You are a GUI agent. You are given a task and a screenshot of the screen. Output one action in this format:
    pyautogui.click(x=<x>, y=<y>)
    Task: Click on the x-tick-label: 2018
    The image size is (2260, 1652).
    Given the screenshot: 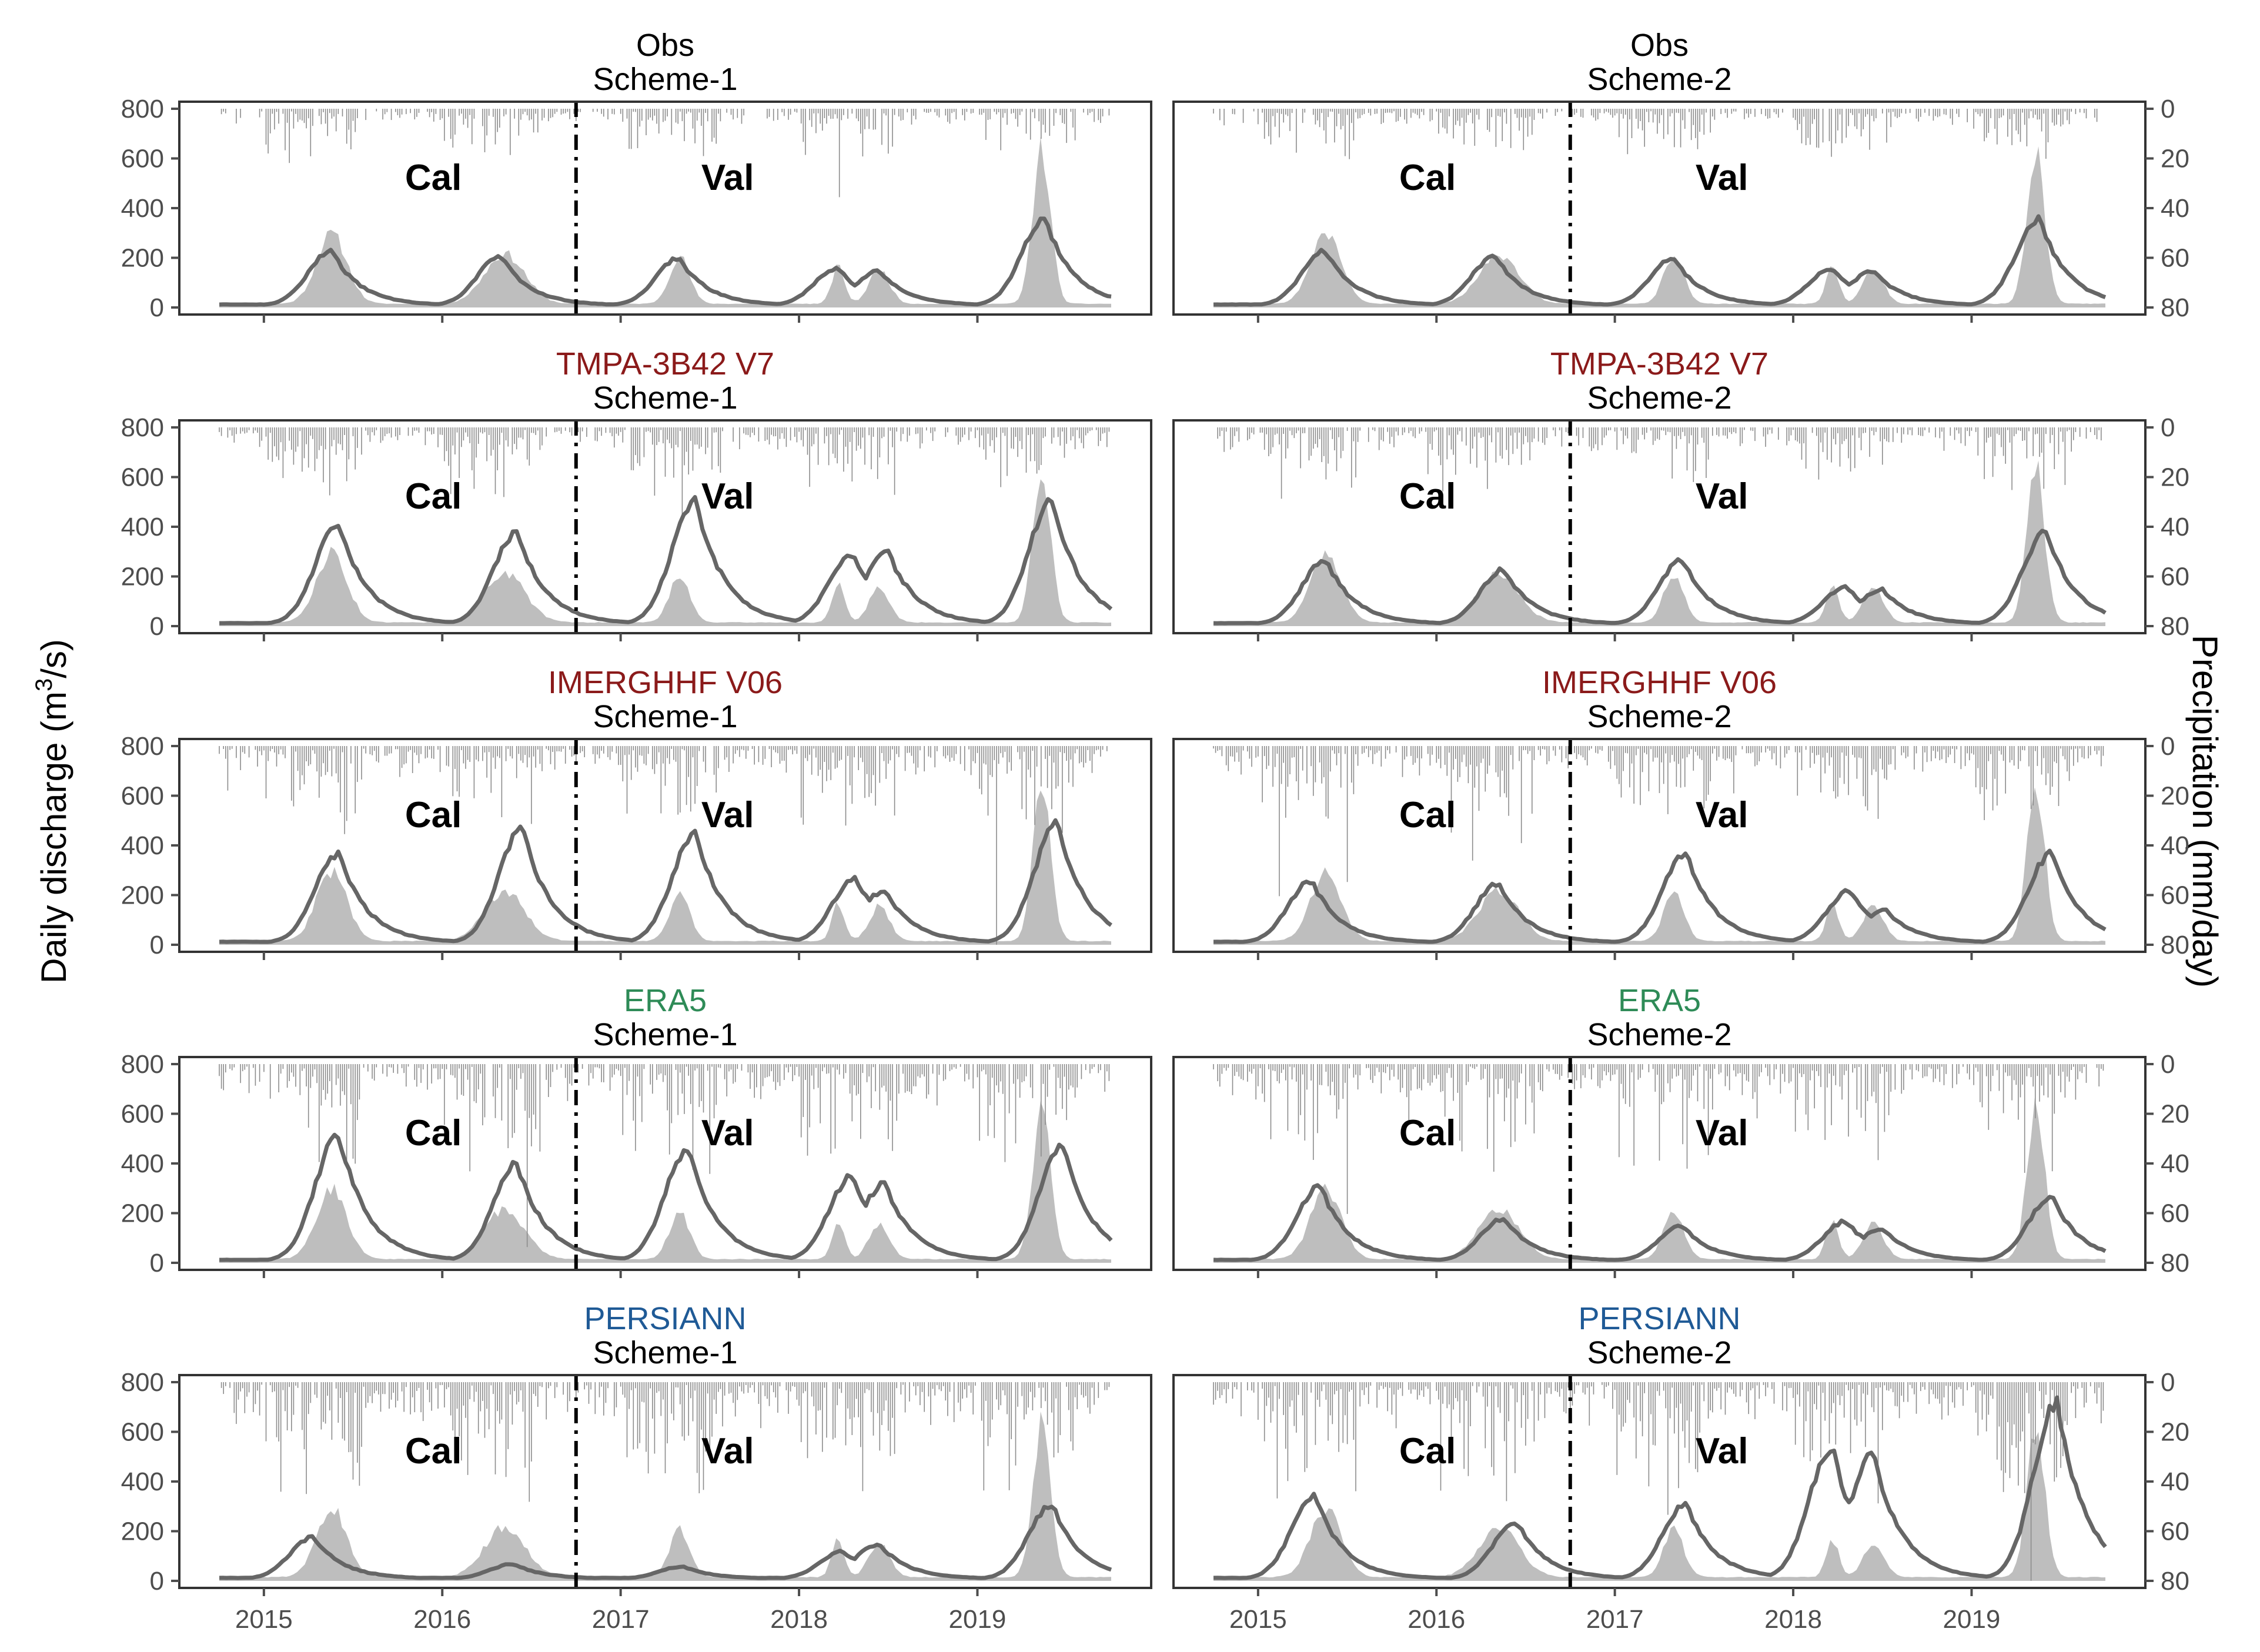 What is the action you would take?
    pyautogui.click(x=1793, y=1620)
    